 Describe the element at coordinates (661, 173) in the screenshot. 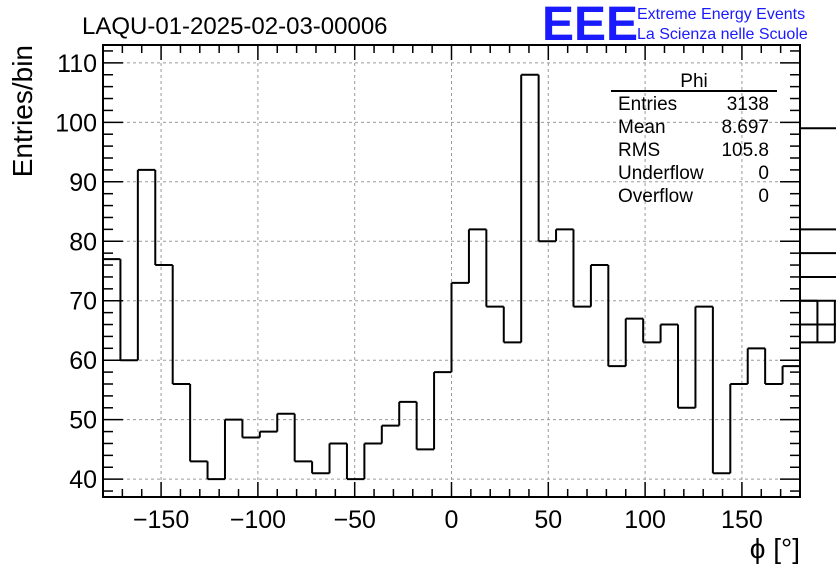

I see `stats-row-label: Underflow` at that location.